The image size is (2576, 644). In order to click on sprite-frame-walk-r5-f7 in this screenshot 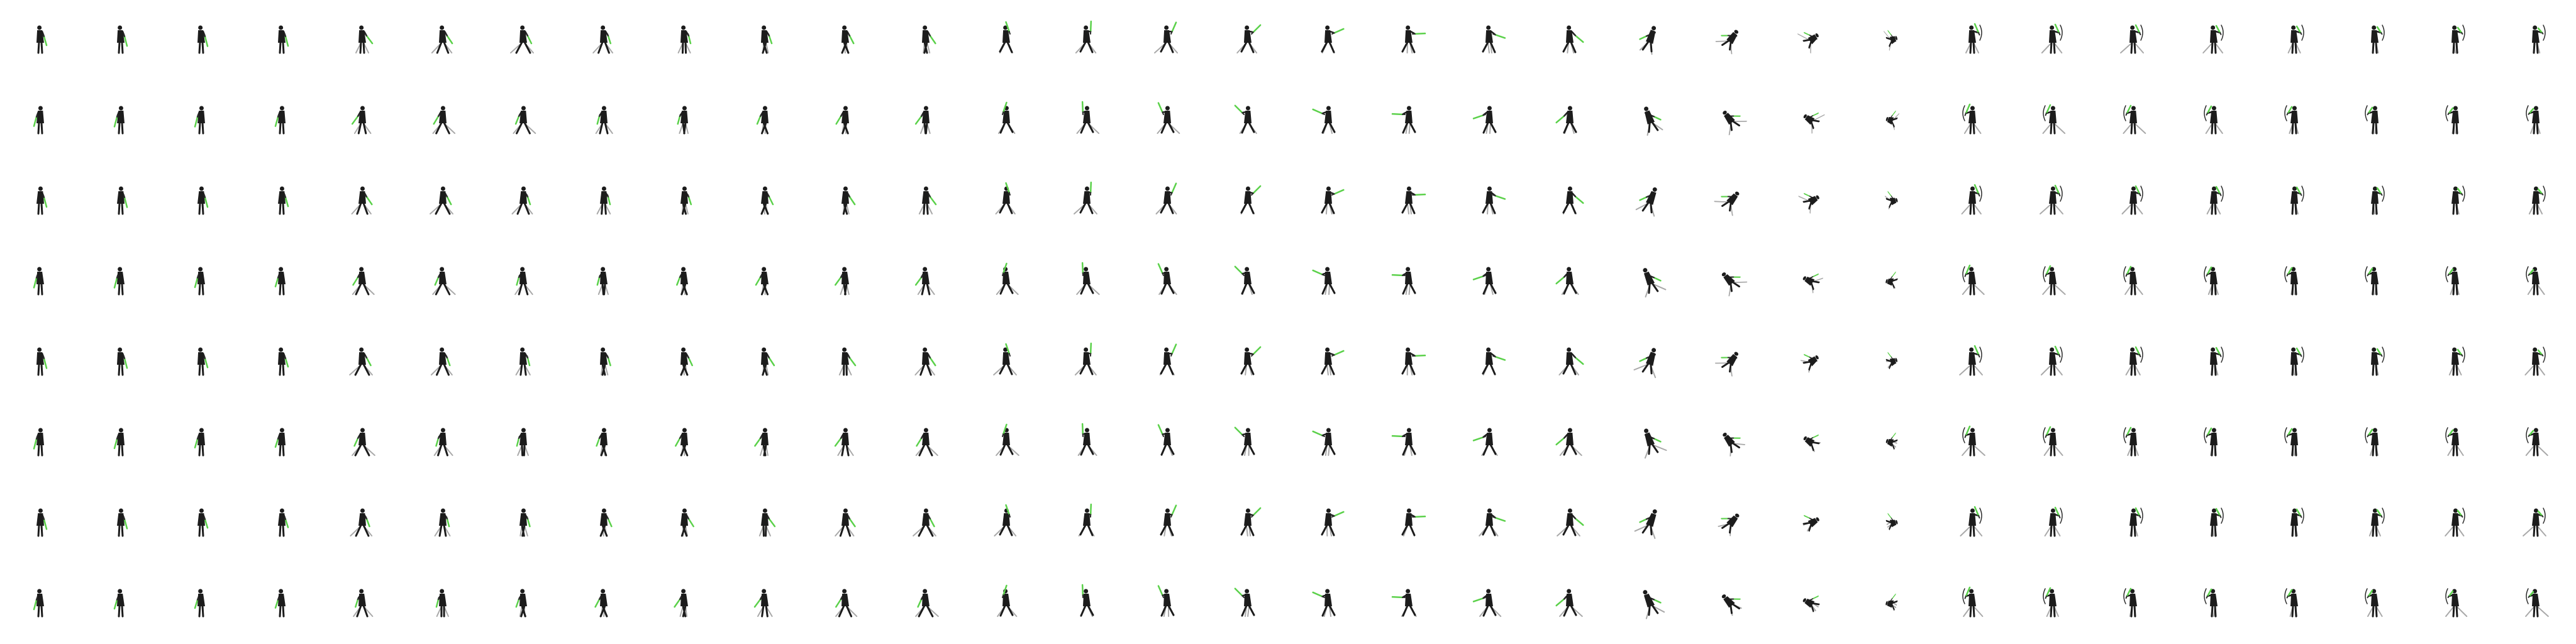, I will do `click(926, 442)`.